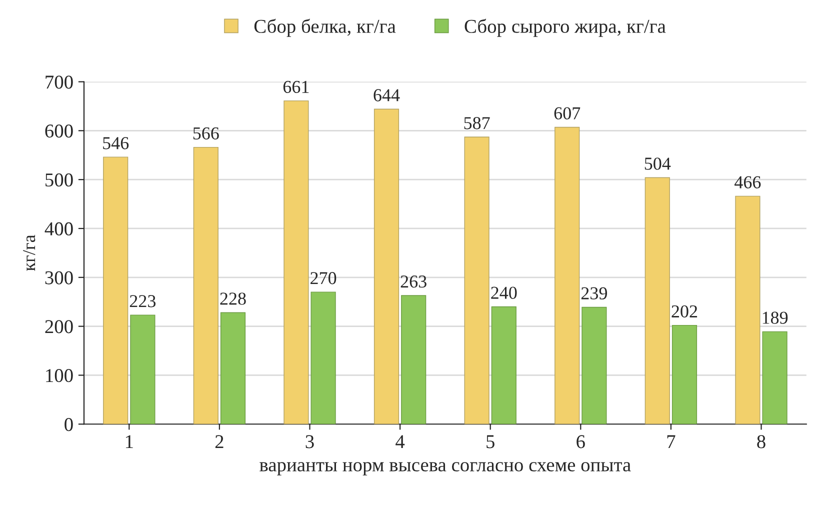 Image resolution: width=840 pixels, height=511 pixels. Describe the element at coordinates (323, 278) in the screenshot. I see `data-label: 270` at that location.